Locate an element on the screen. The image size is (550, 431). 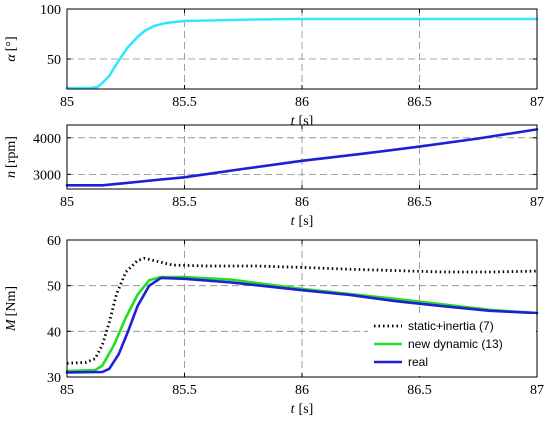
y-axis-unit: [Nm] is located at coordinates (11, 301).